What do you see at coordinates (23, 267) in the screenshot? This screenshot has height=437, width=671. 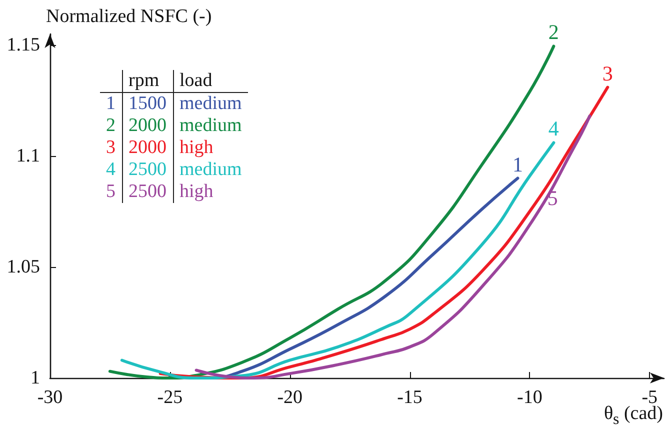 I see `y-tick-label: 1.05` at bounding box center [23, 267].